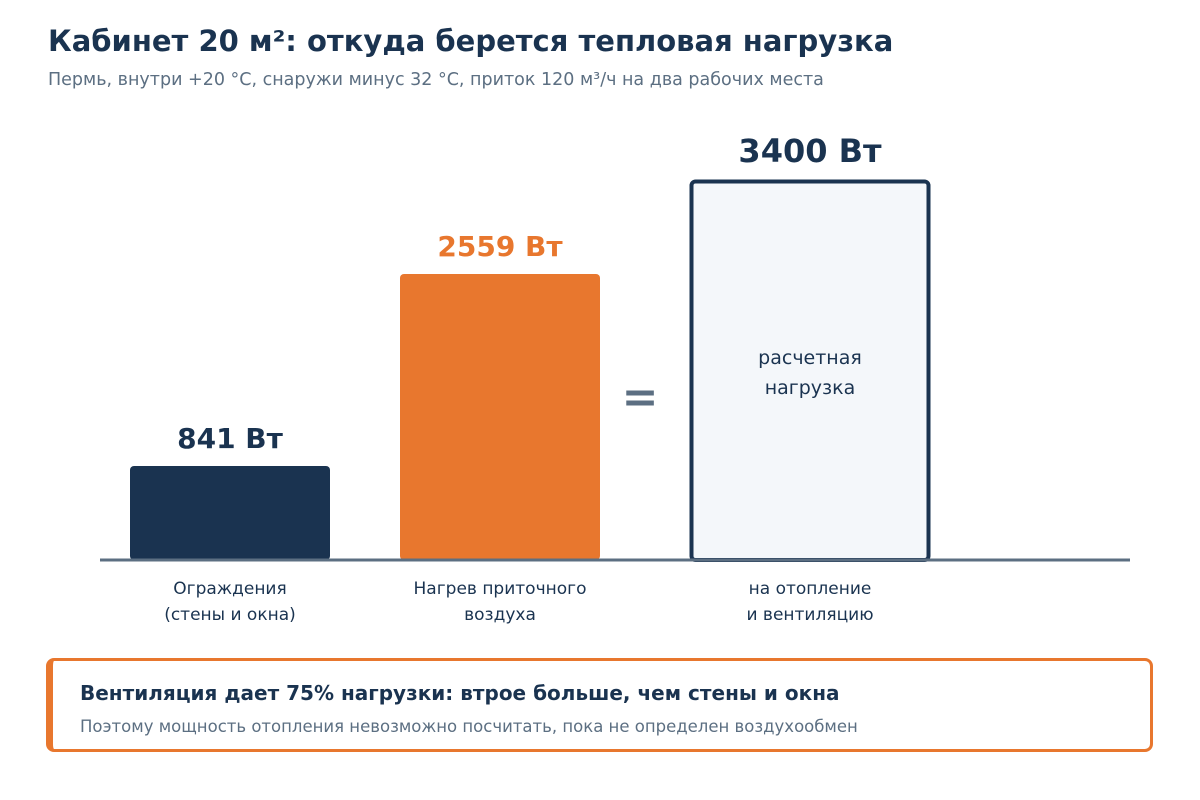 Image resolution: width=1200 pixels, height=800 pixels. Describe the element at coordinates (230, 615) in the screenshot. I see `category-label: (стены и окна)` at that location.